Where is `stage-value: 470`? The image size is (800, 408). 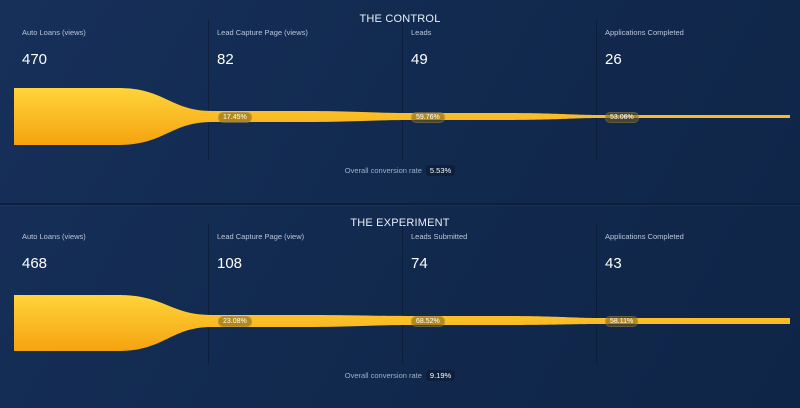
stage-value: 470 is located at coordinates (35, 59).